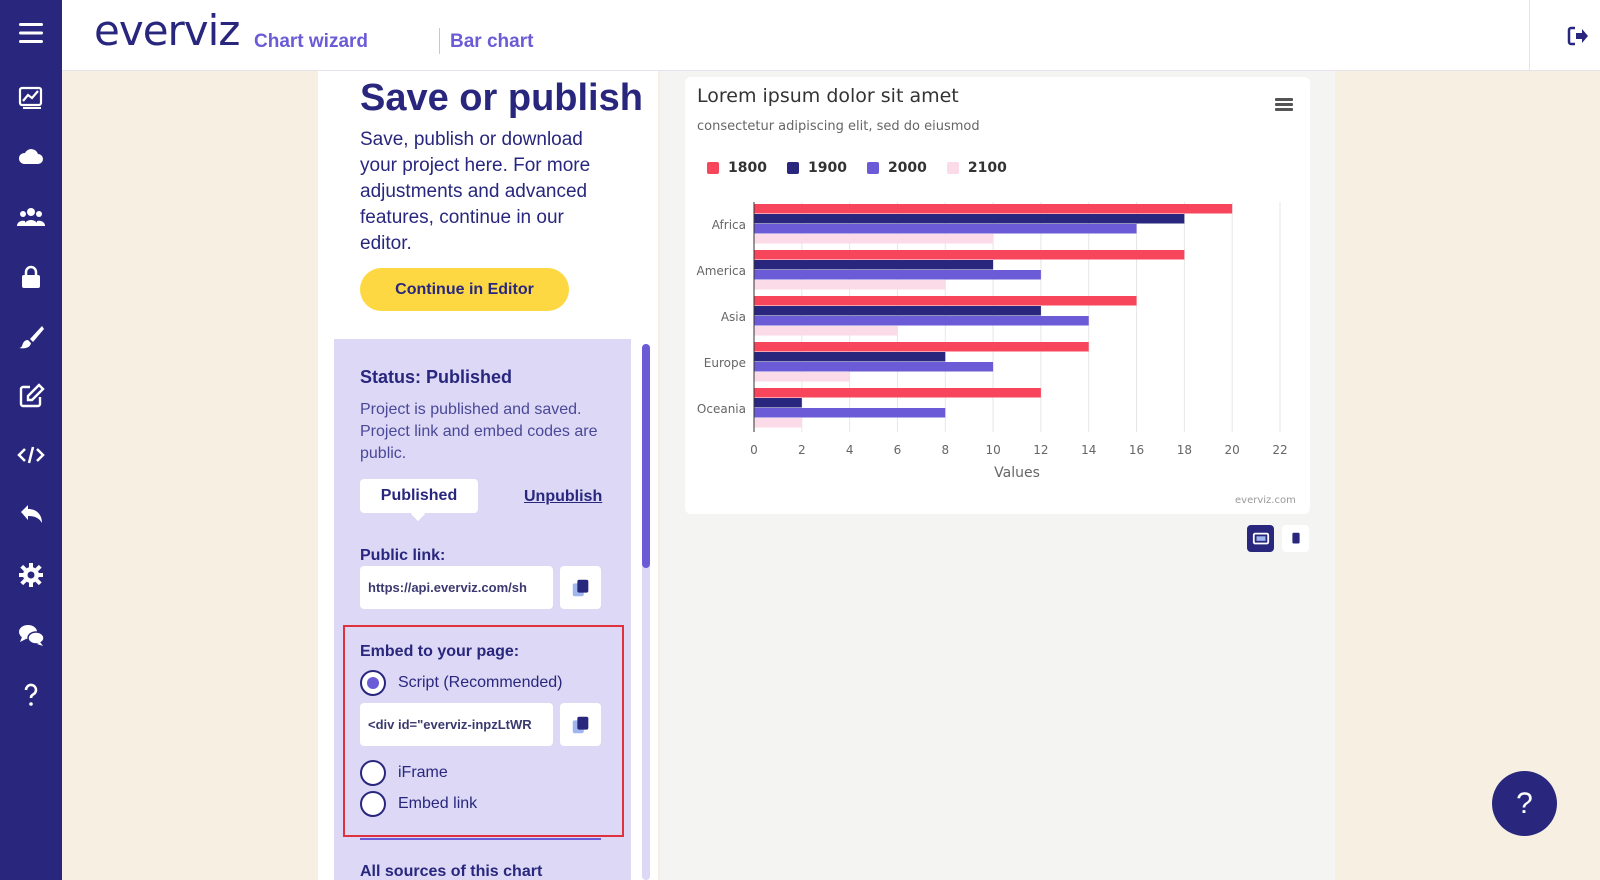  What do you see at coordinates (456, 724) in the screenshot?
I see `embed-code-field: <div id="everviz-inpzLtWR` at bounding box center [456, 724].